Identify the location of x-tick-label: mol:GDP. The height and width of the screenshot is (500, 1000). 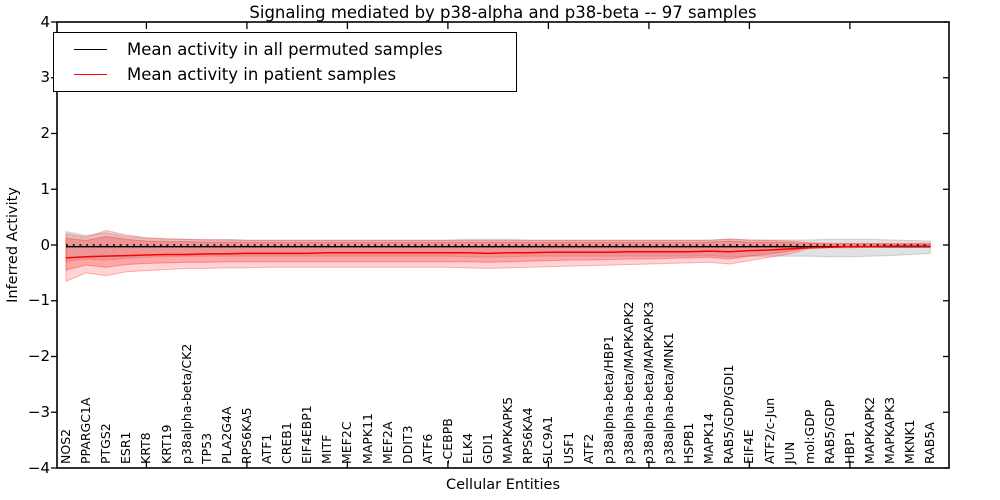
(809, 436).